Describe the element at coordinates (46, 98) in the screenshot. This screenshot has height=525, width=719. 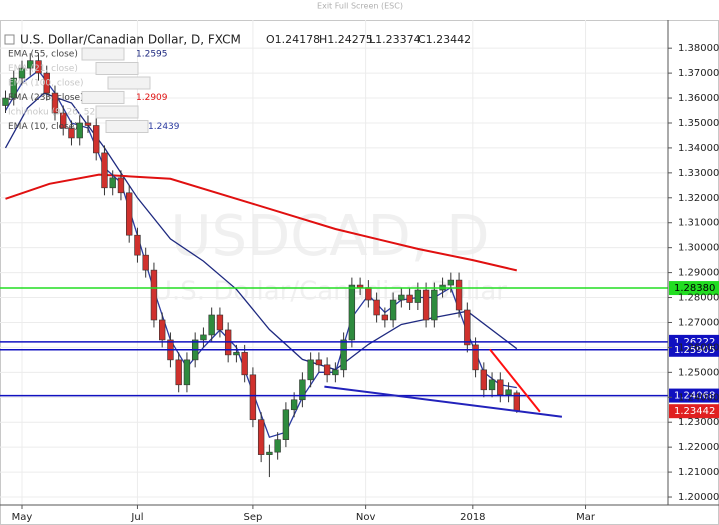
I see `legend-name: EMA (233, close)` at that location.